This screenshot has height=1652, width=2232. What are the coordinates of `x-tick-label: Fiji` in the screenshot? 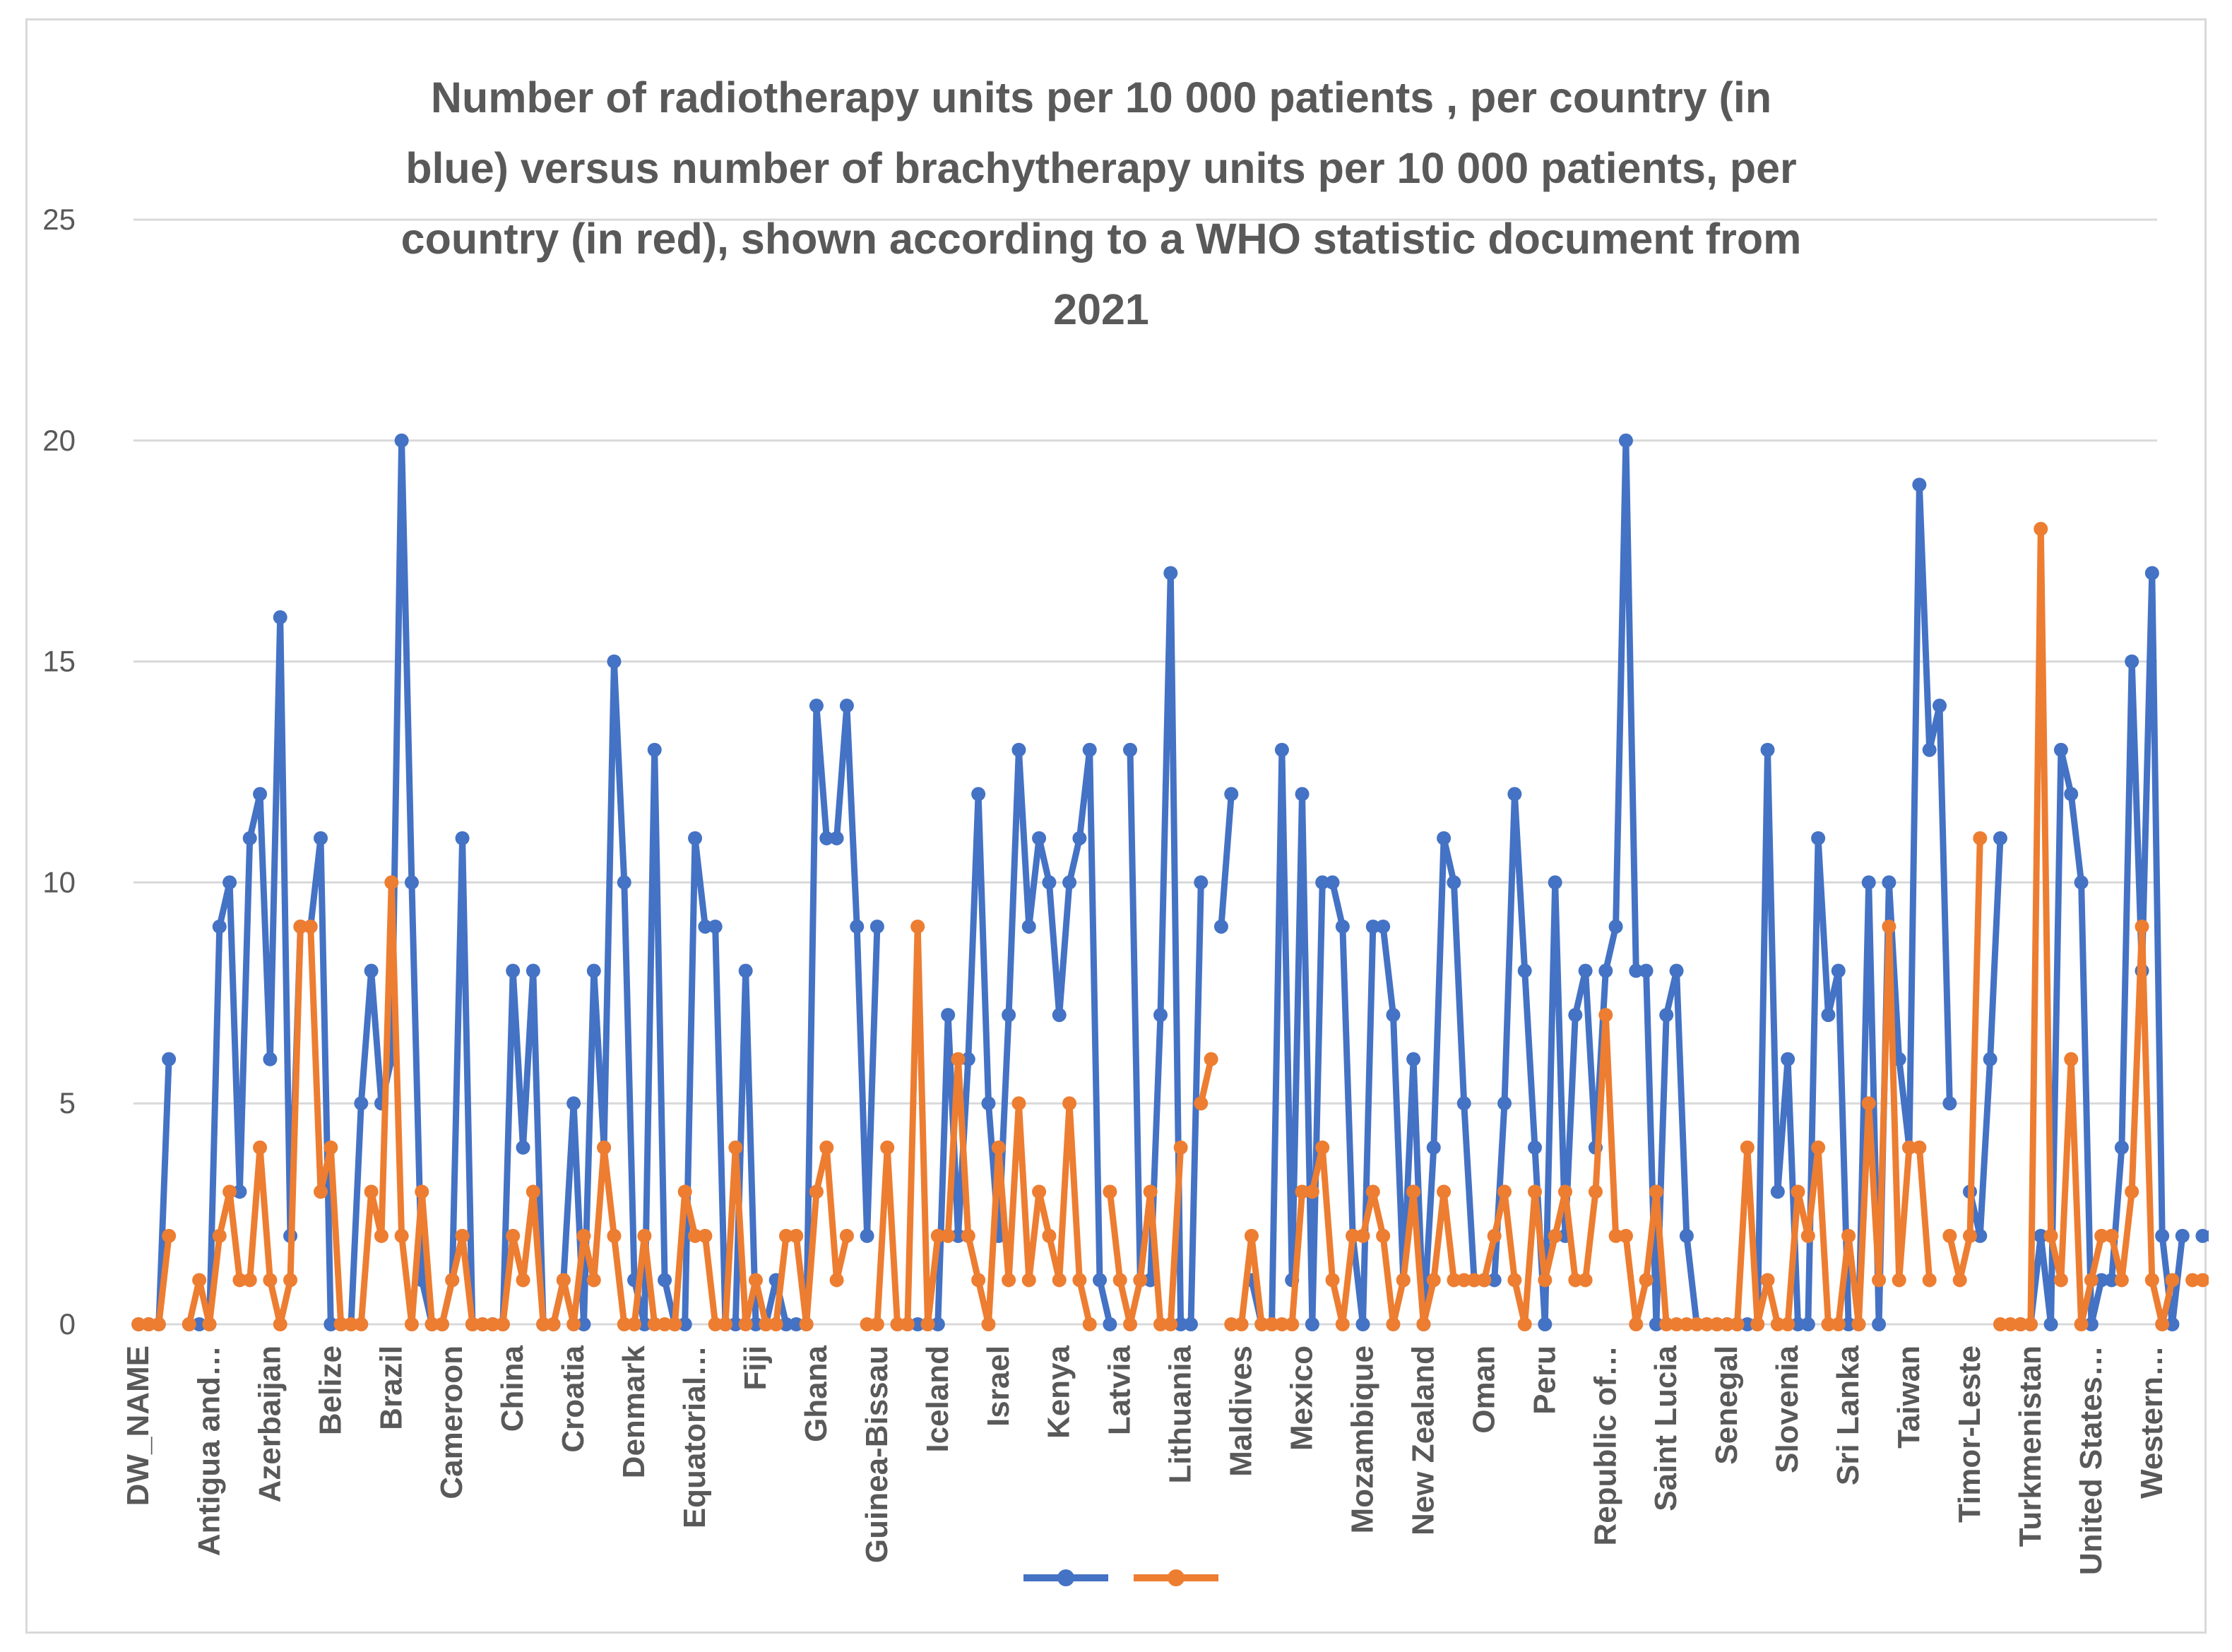 It's located at (755, 1368).